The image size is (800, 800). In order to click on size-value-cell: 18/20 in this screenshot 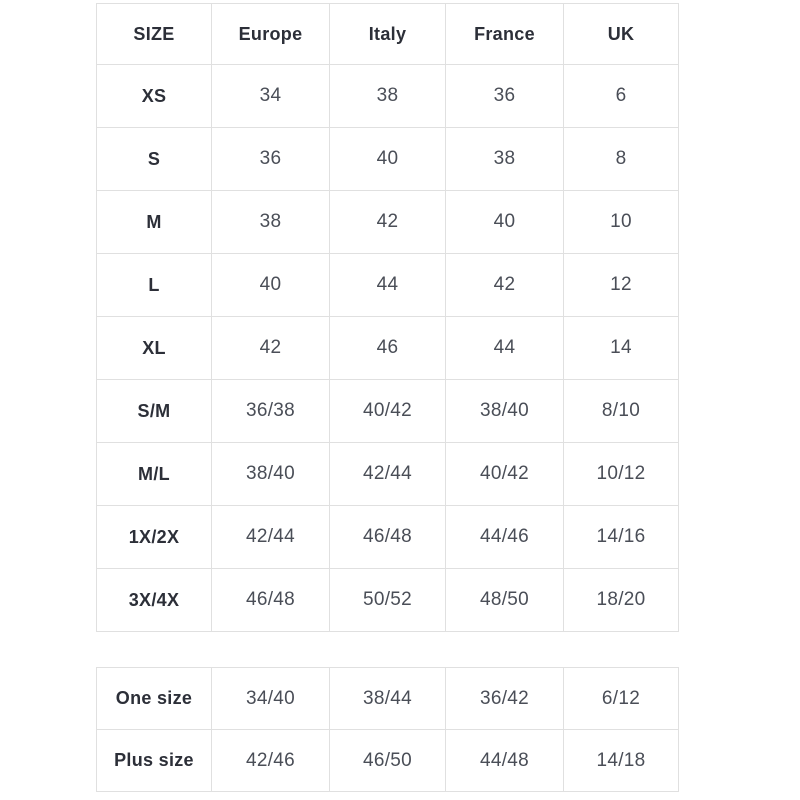, I will do `click(621, 600)`.